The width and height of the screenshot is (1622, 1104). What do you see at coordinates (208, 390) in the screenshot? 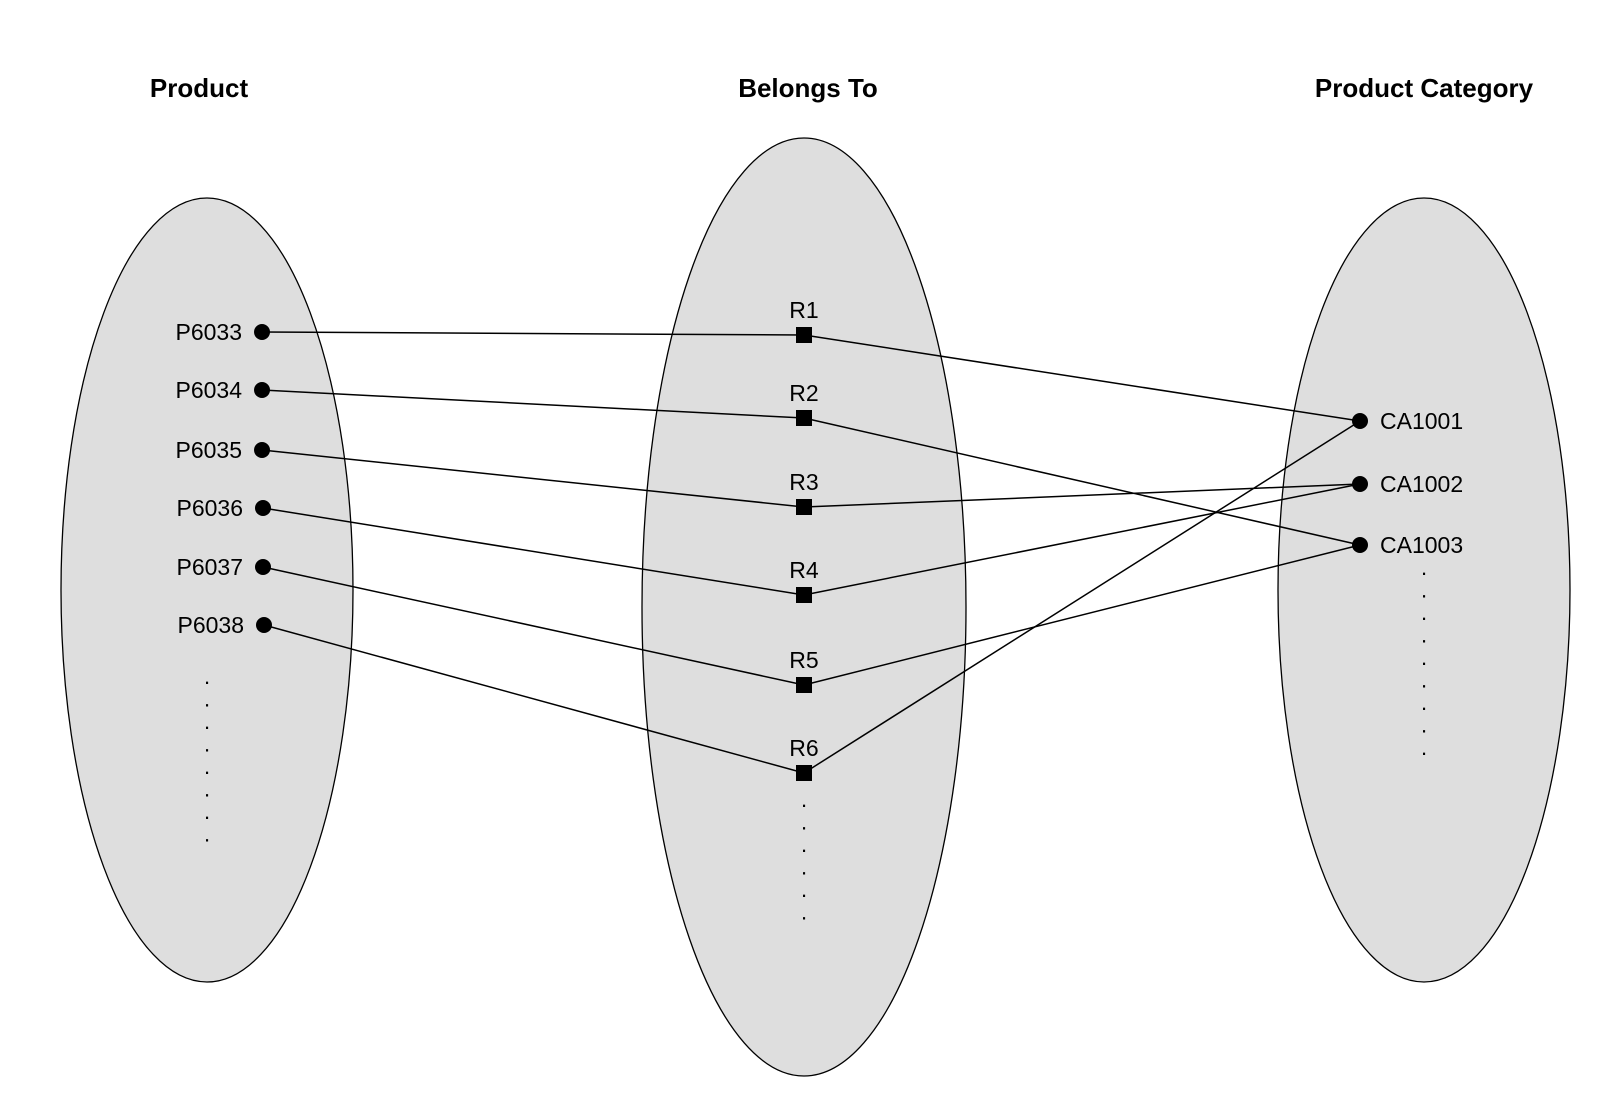
I see `product-node-label: P6034` at bounding box center [208, 390].